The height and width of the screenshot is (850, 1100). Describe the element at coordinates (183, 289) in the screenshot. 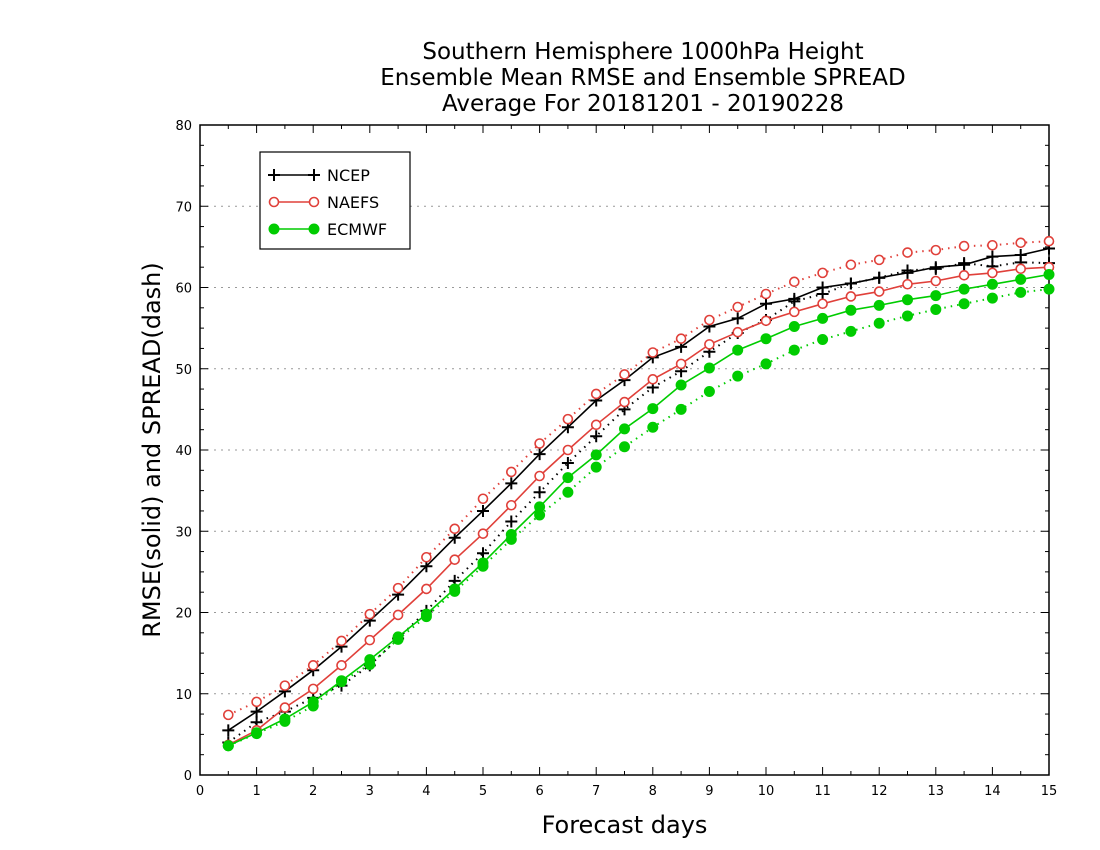

I see `y-tick-label: 60` at that location.